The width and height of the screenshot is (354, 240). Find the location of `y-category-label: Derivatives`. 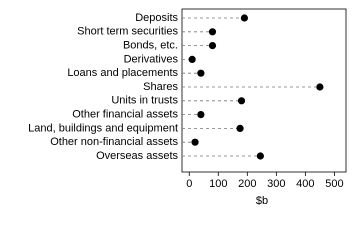

y-category-label: Derivatives is located at coordinates (151, 59).